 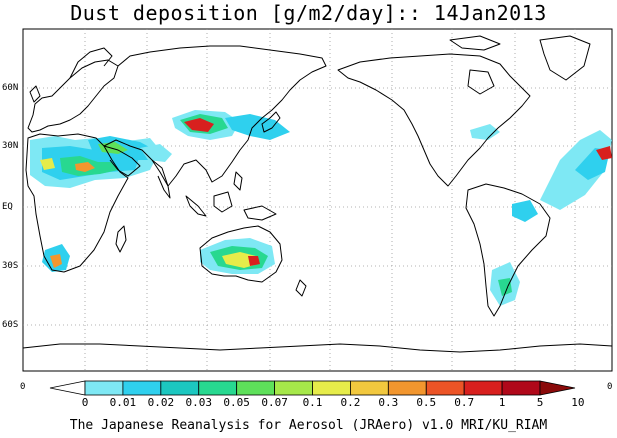 I want to click on colorbar-tick-label: 0.02, so click(x=161, y=402).